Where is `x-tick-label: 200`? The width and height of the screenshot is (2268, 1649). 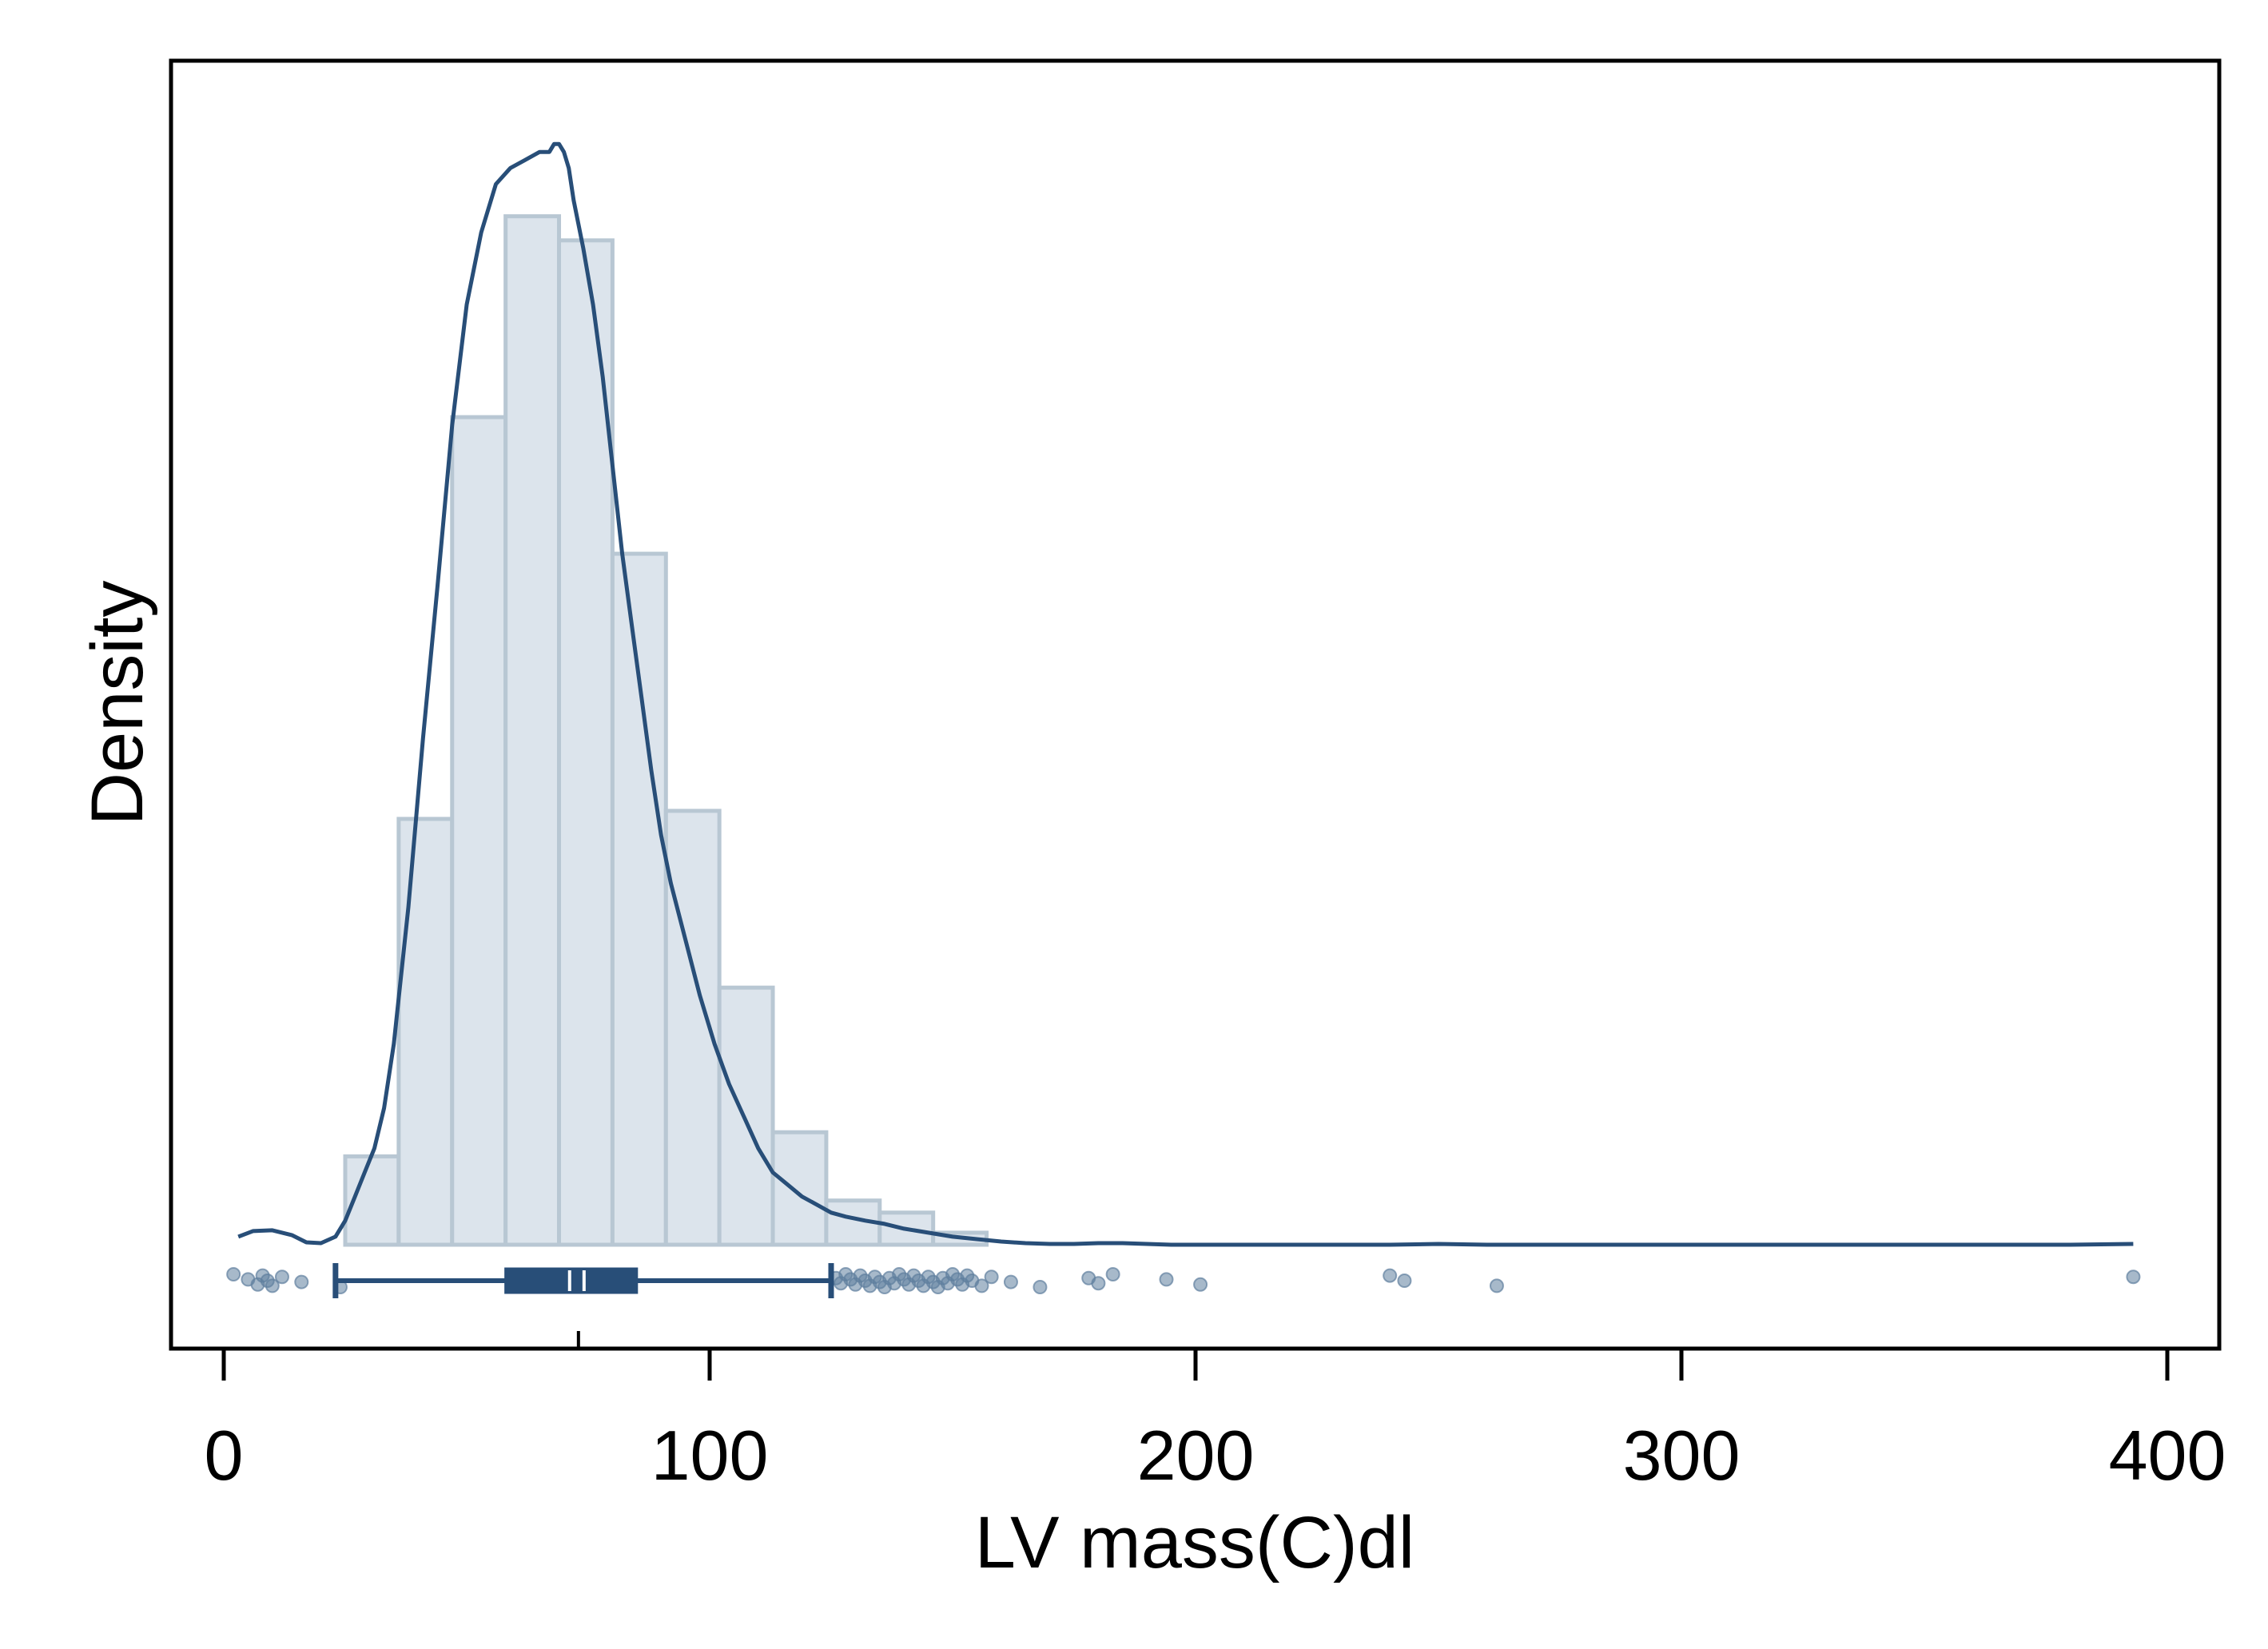 x-tick-label: 200 is located at coordinates (1196, 1455).